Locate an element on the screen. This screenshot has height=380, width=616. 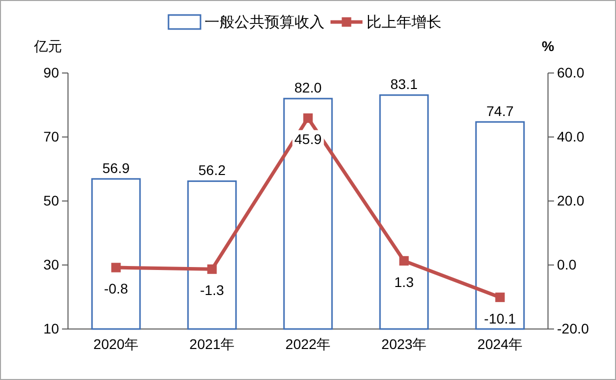
data-label: 56.2 is located at coordinates (212, 170).